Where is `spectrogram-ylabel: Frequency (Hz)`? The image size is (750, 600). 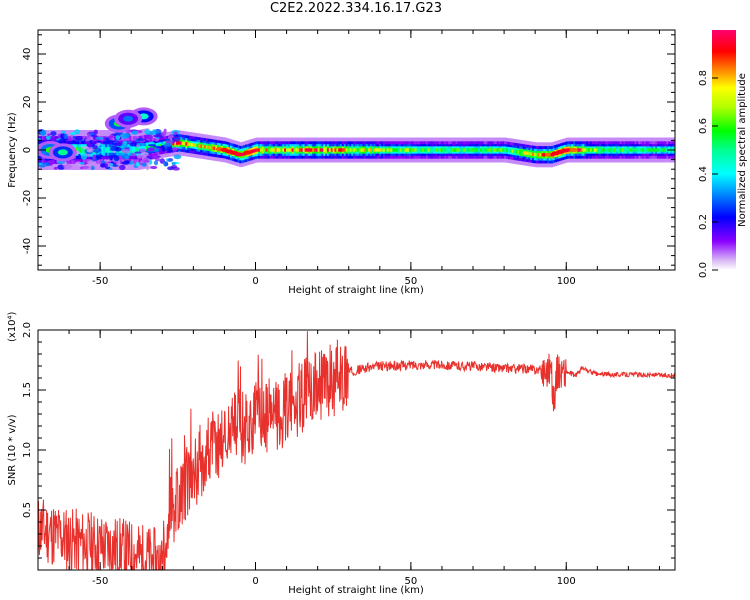 spectrogram-ylabel: Frequency (Hz) is located at coordinates (12, 150).